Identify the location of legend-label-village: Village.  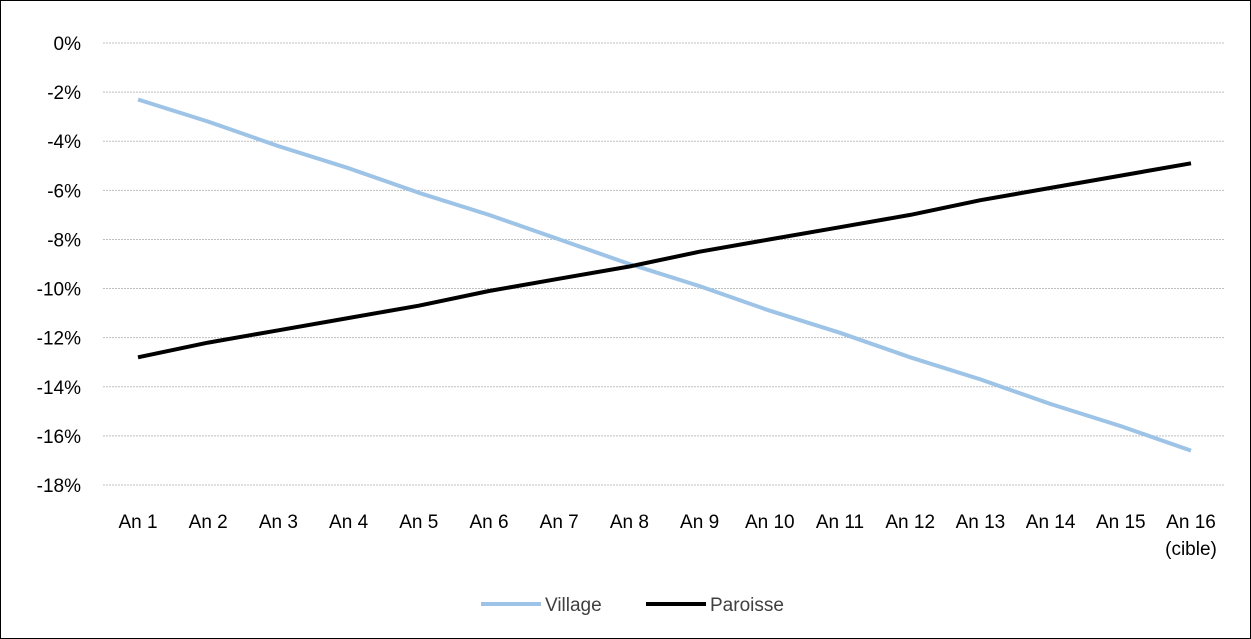
(573, 605).